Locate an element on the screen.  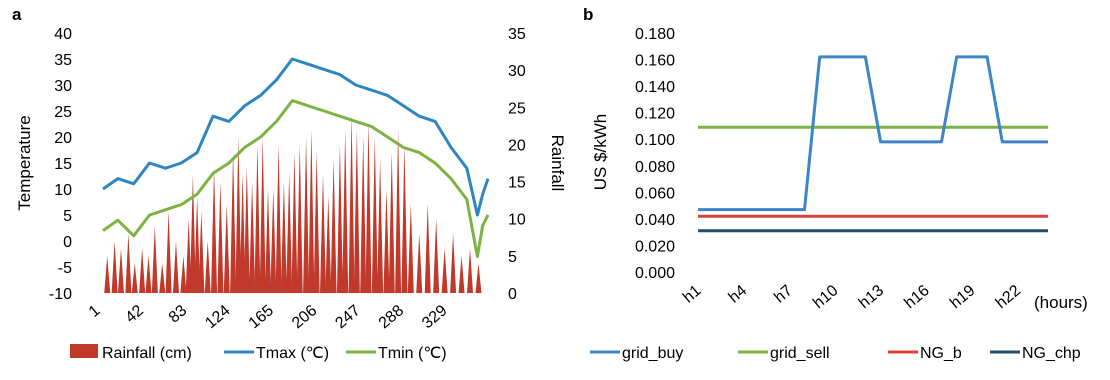
x-tick-label: 329 is located at coordinates (434, 317).